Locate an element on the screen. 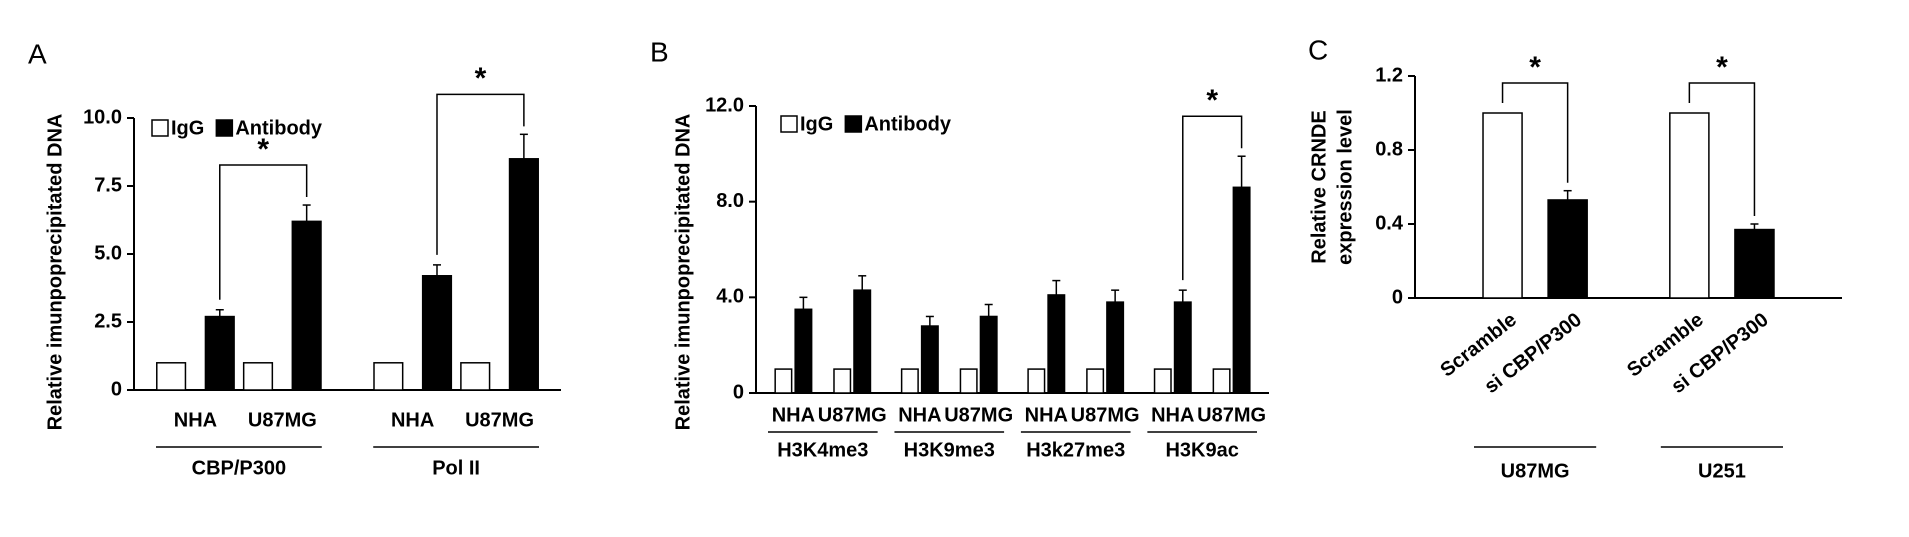  group-label: U251 is located at coordinates (1722, 471).